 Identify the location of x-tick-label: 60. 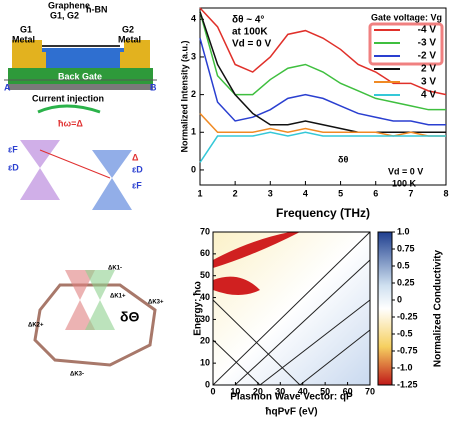
(348, 391).